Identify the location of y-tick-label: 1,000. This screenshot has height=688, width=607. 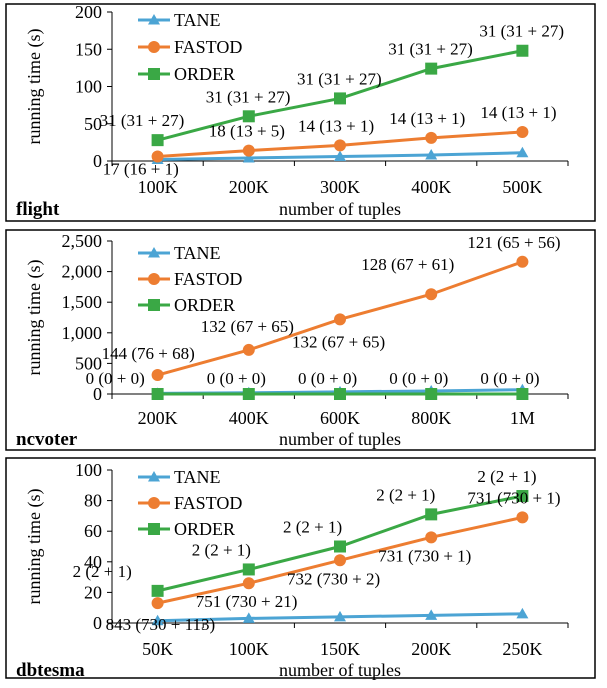
(82, 333).